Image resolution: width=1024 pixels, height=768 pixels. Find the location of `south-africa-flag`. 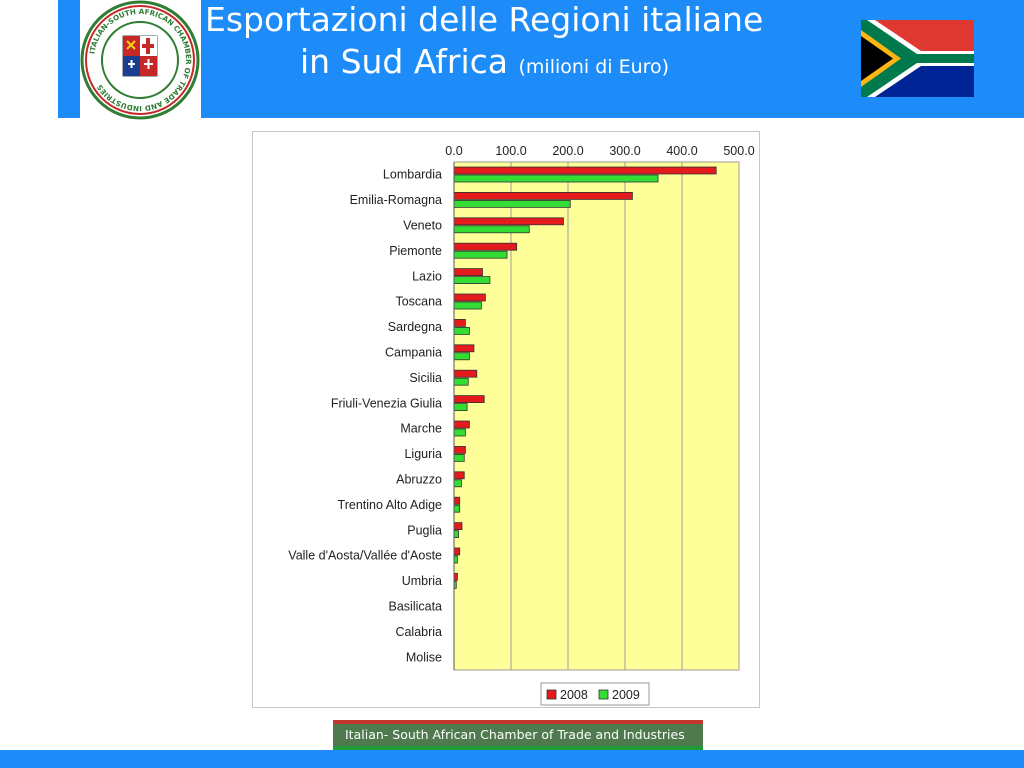

south-africa-flag is located at coordinates (917, 58).